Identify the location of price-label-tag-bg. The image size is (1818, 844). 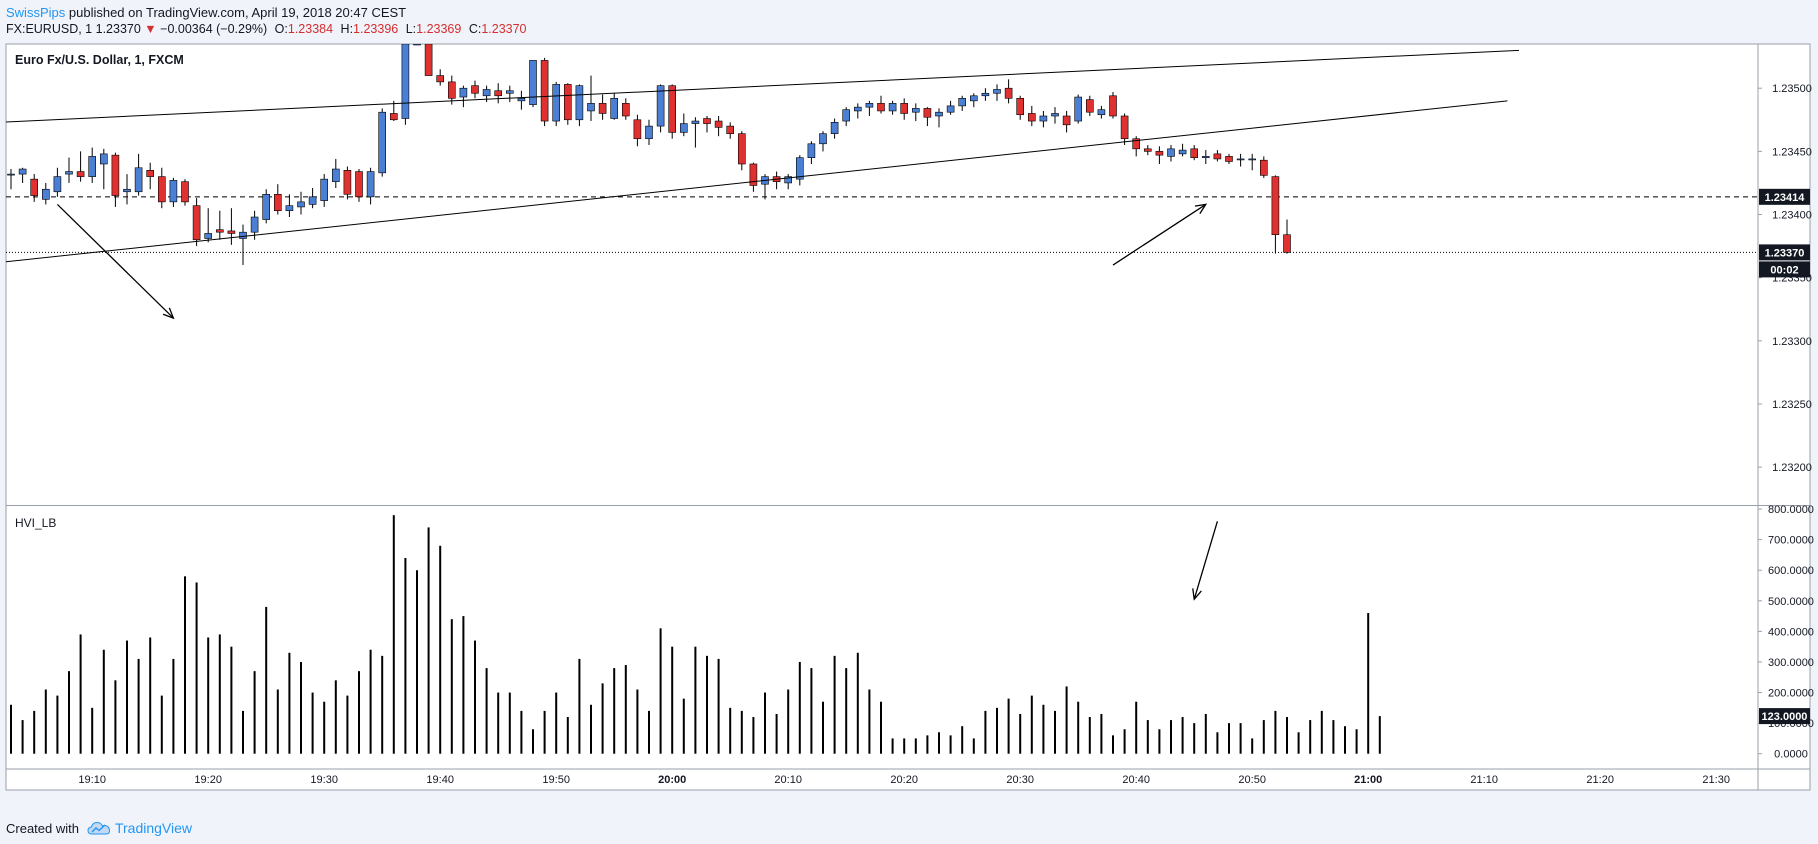
(1784, 252).